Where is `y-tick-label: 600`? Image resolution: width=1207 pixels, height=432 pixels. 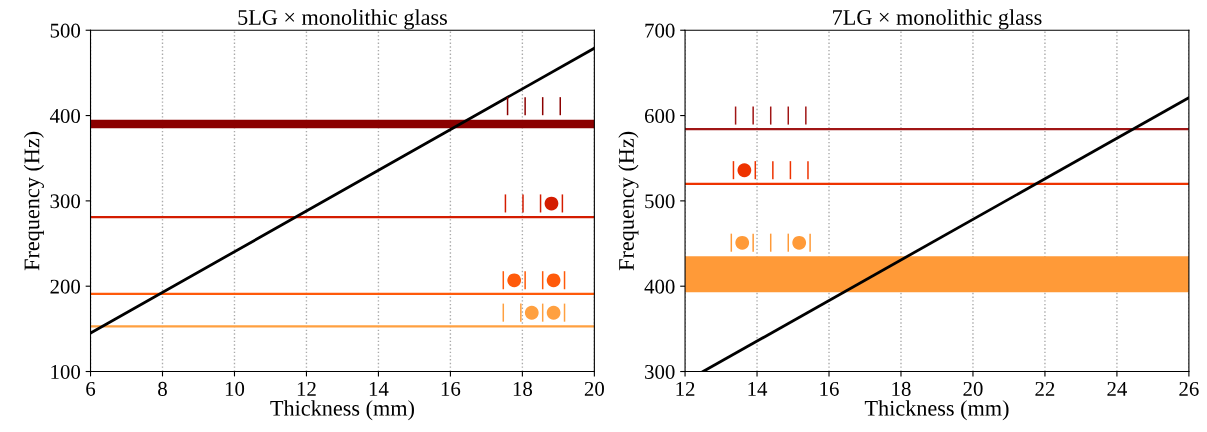 y-tick-label: 600 is located at coordinates (659, 115).